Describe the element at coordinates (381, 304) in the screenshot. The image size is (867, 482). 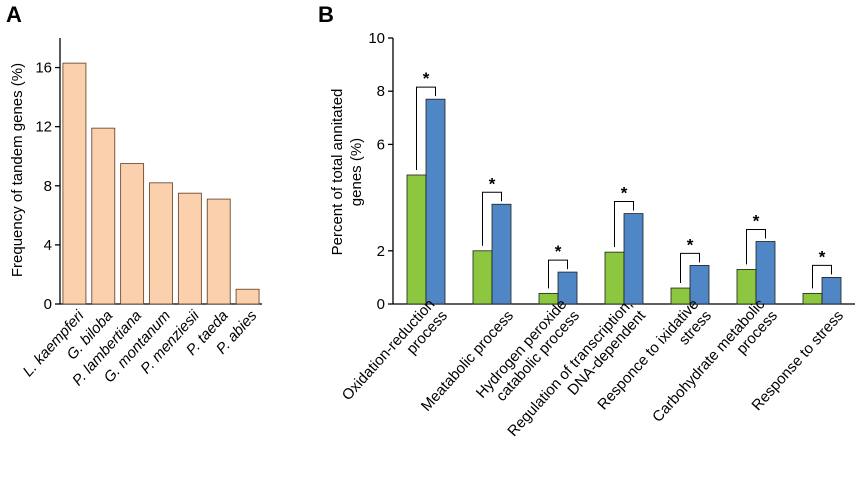
I see `panel-b-y-tick-label: 0` at that location.